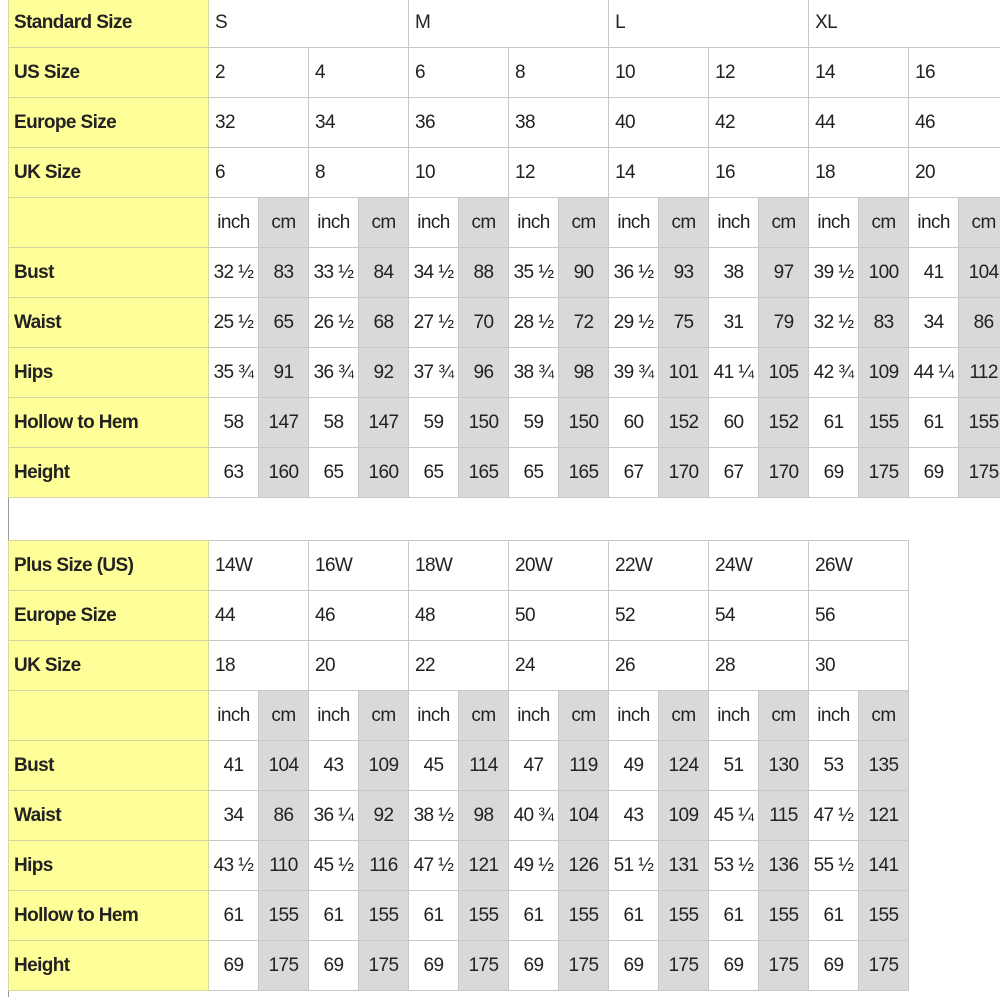  What do you see at coordinates (584, 472) in the screenshot?
I see `cm-cell: 165` at bounding box center [584, 472].